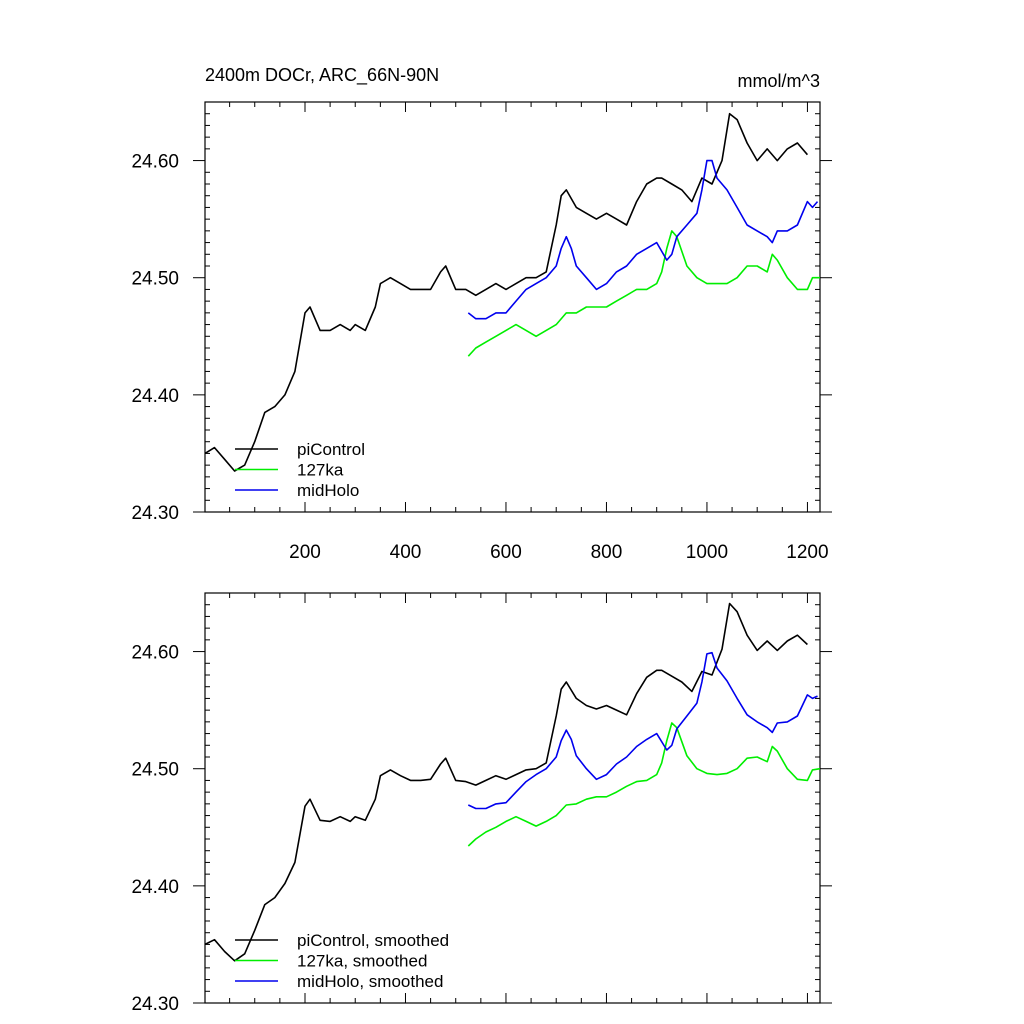  I want to click on x-tick-label: 400, so click(406, 552).